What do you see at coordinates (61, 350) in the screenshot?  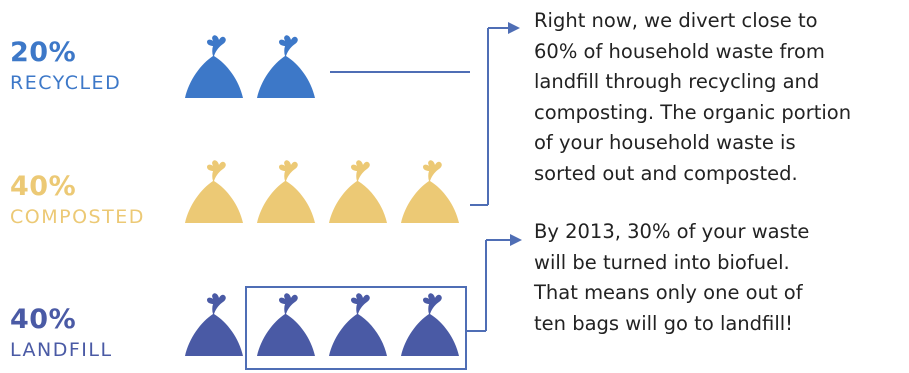 I see `landfill-label: LANDFILL` at bounding box center [61, 350].